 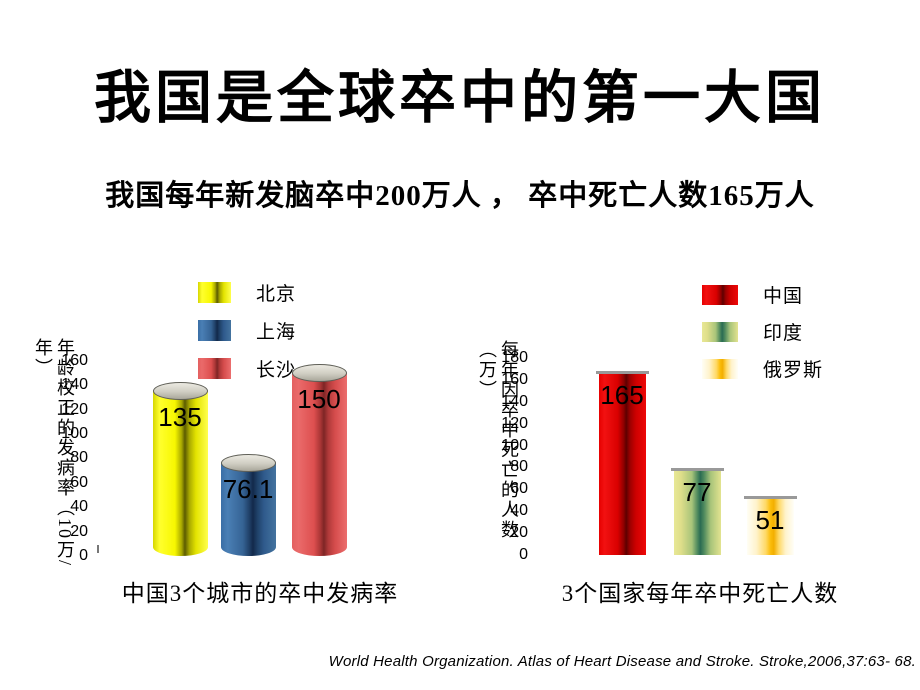 What do you see at coordinates (248, 489) in the screenshot?
I see `bar-value-label: 76.1` at bounding box center [248, 489].